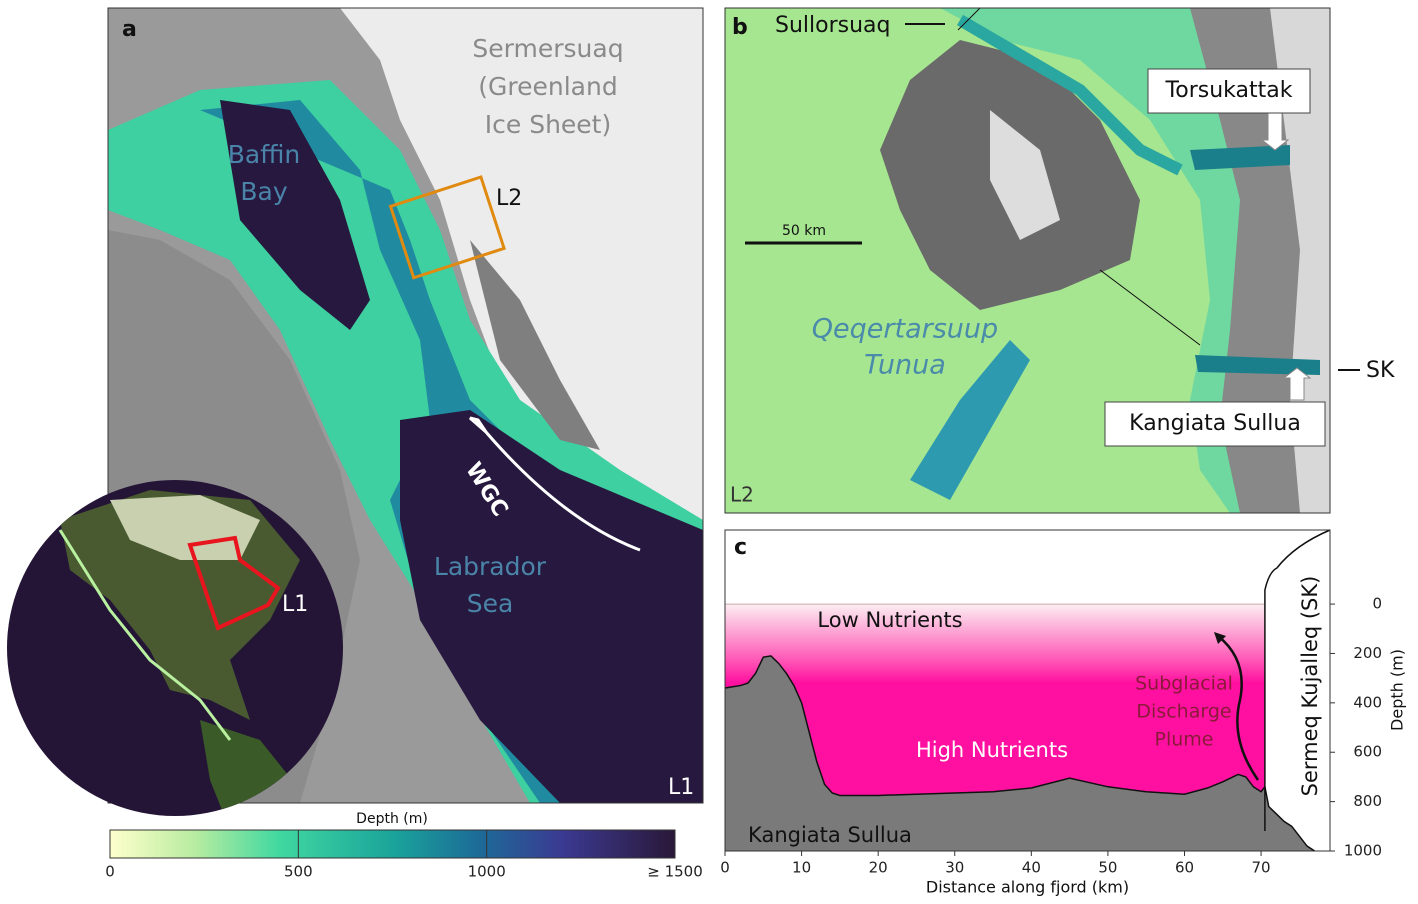 Image resolution: width=1418 pixels, height=904 pixels. I want to click on fjord-label: Kangiata Sullua, so click(1215, 423).